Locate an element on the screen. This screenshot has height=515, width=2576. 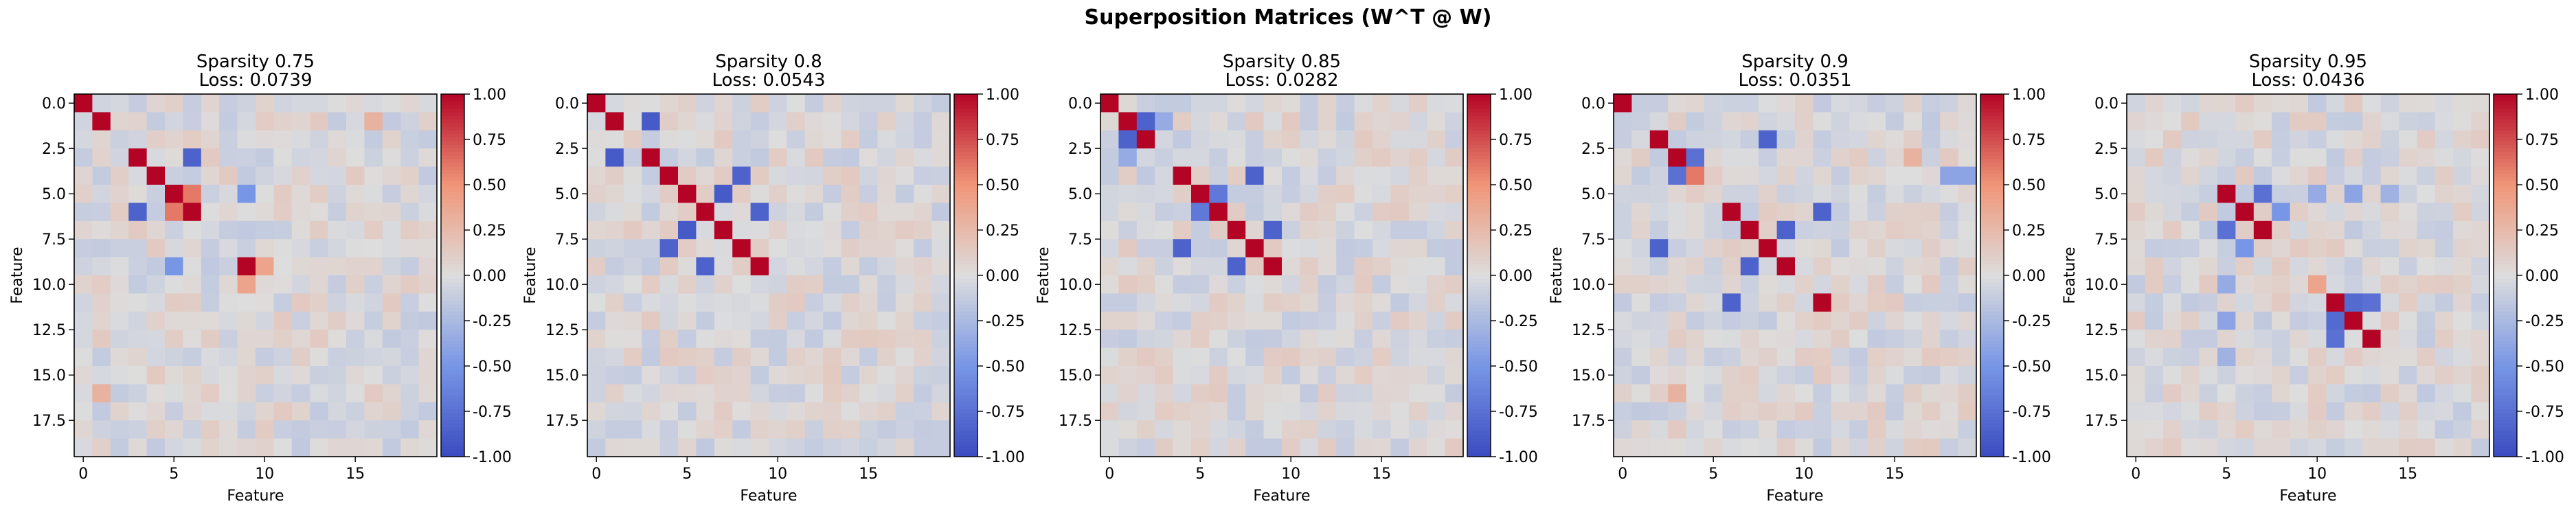
y-tick-label: 15.0 is located at coordinates (1075, 376).